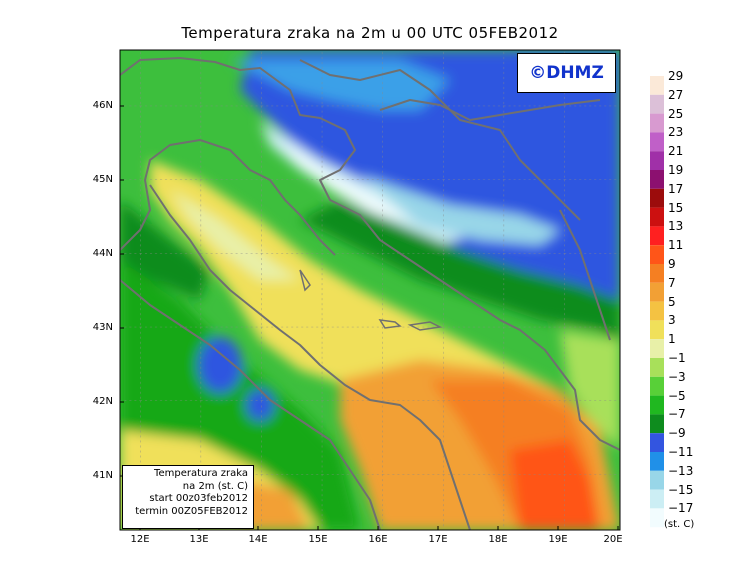 This screenshot has width=740, height=582. Describe the element at coordinates (676, 207) in the screenshot. I see `colorbar-label: 15` at that location.